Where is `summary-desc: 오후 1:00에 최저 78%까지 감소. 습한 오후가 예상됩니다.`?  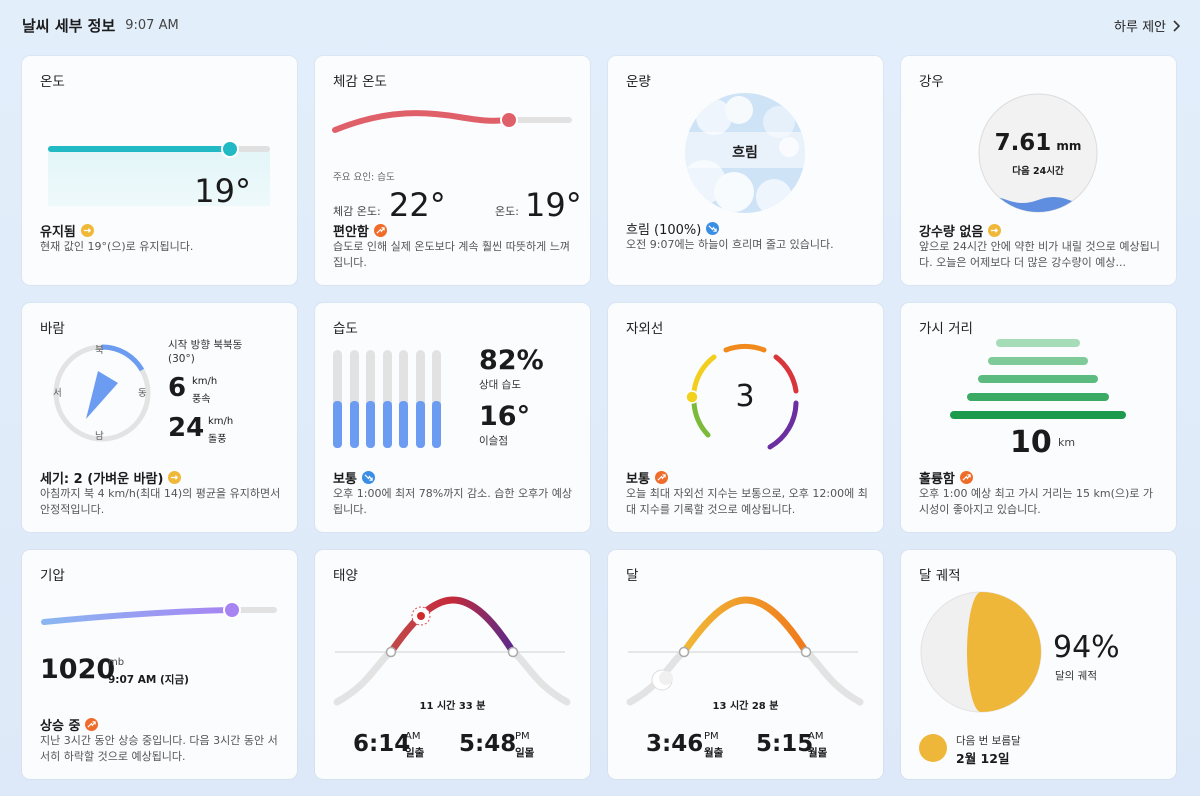
summary-desc: 오후 1:00에 최저 78%까지 감소. 습한 오후가 예상됩니다. is located at coordinates (453, 501).